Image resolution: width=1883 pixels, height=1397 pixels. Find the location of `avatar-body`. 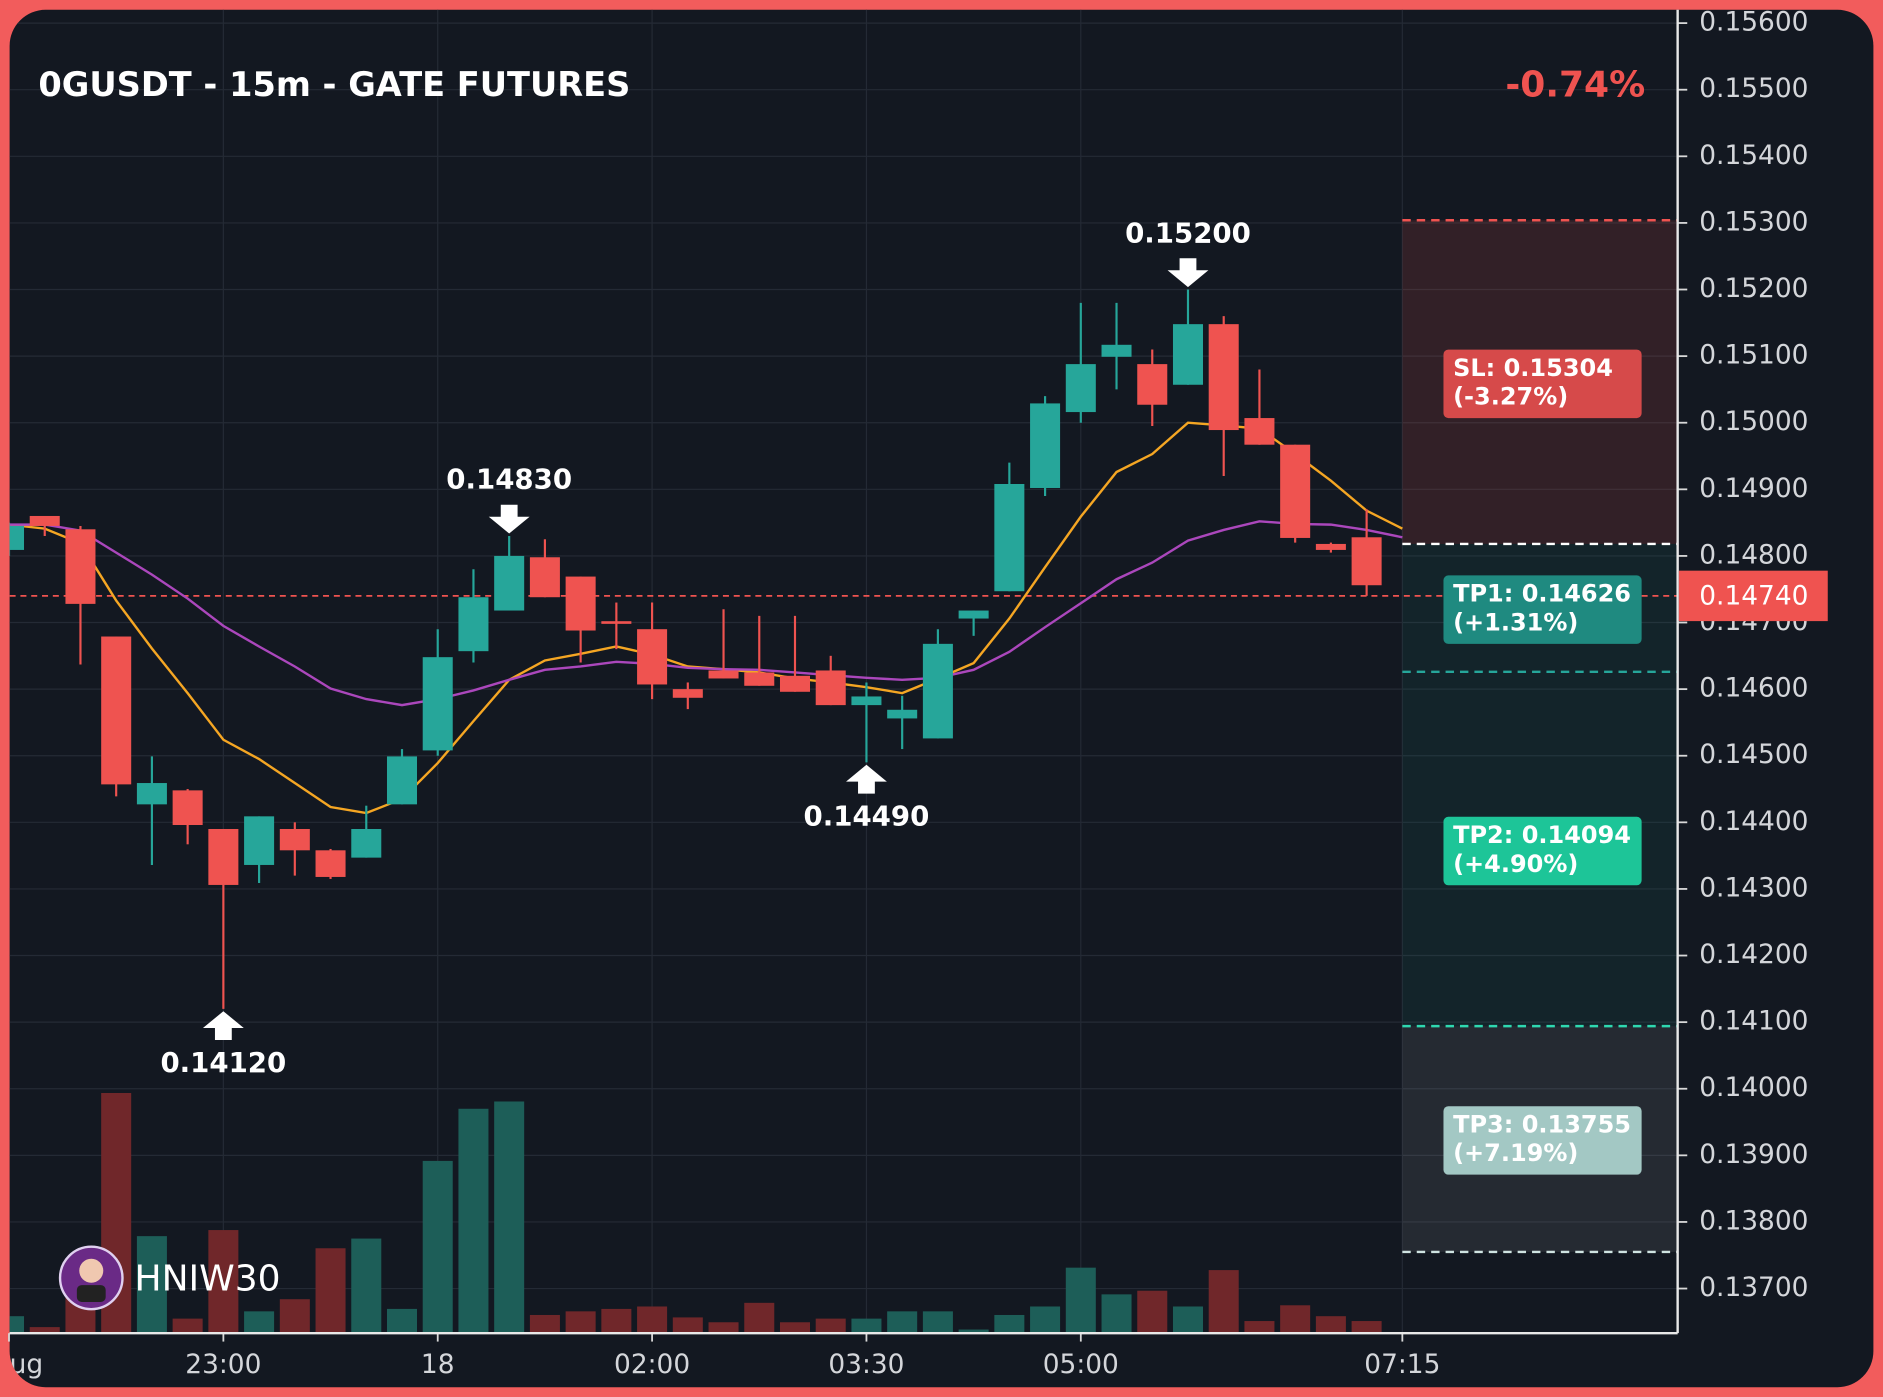

avatar-body is located at coordinates (91, 1293).